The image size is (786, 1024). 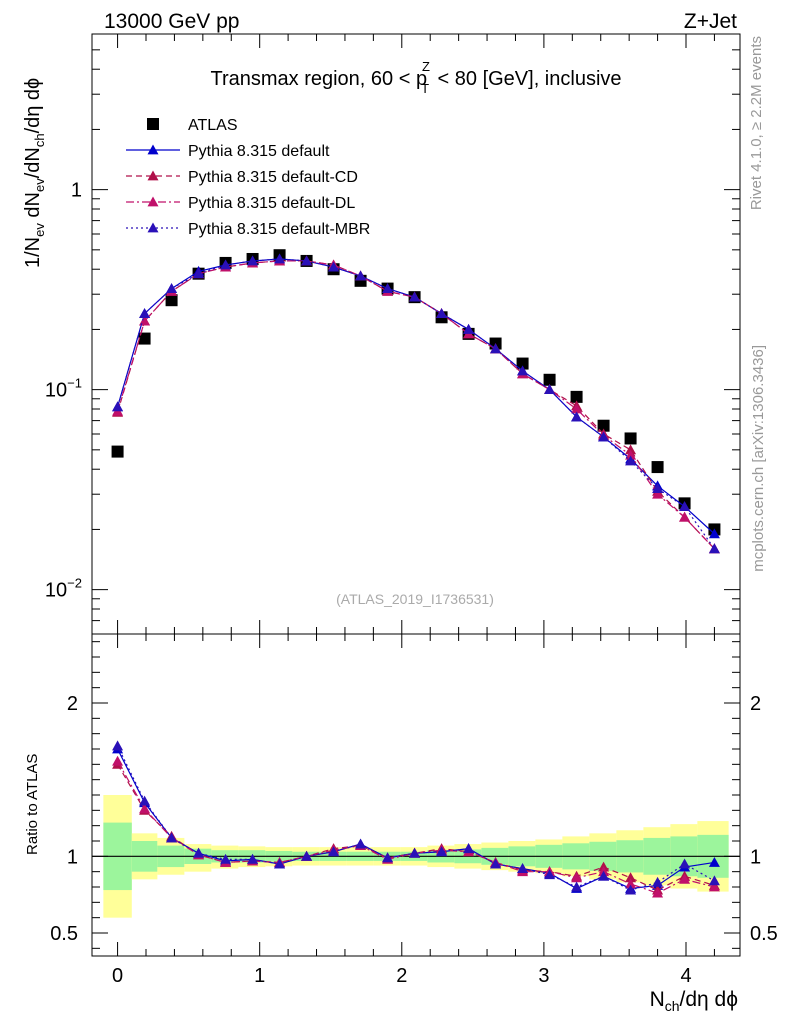 What do you see at coordinates (685, 976) in the screenshot?
I see `x-tick-label: 4` at bounding box center [685, 976].